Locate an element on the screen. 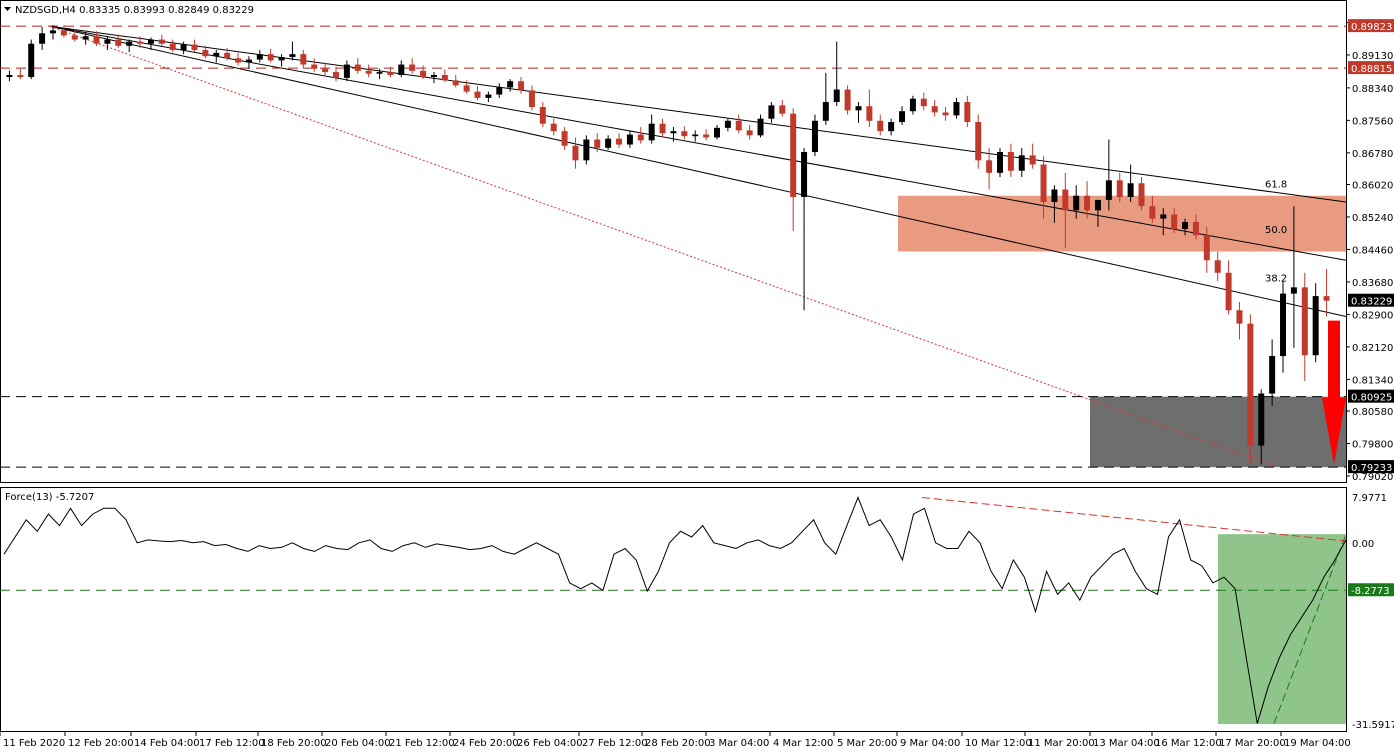  x-tick-label: 14 Feb 04:00 is located at coordinates (167, 743).